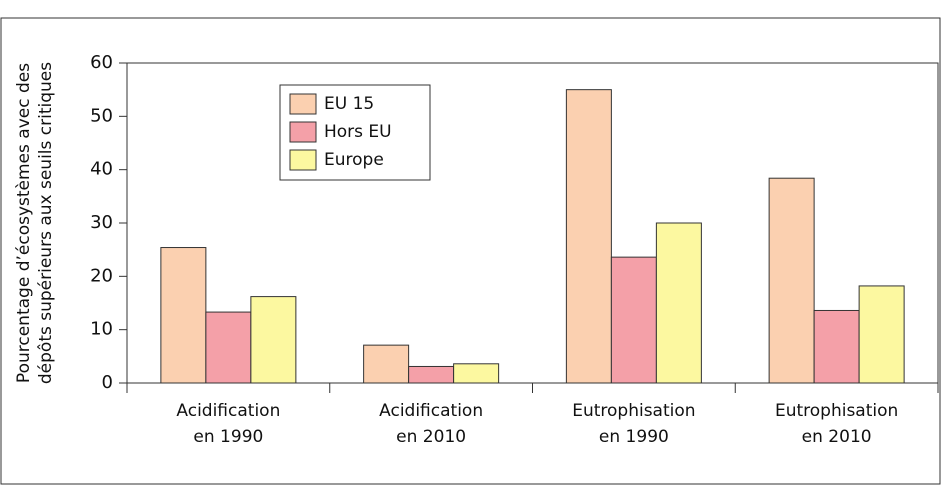 The width and height of the screenshot is (948, 494). Describe the element at coordinates (46, 223) in the screenshot. I see `y-axis-label: dépôts supérieurs aux seuils critiques` at that location.